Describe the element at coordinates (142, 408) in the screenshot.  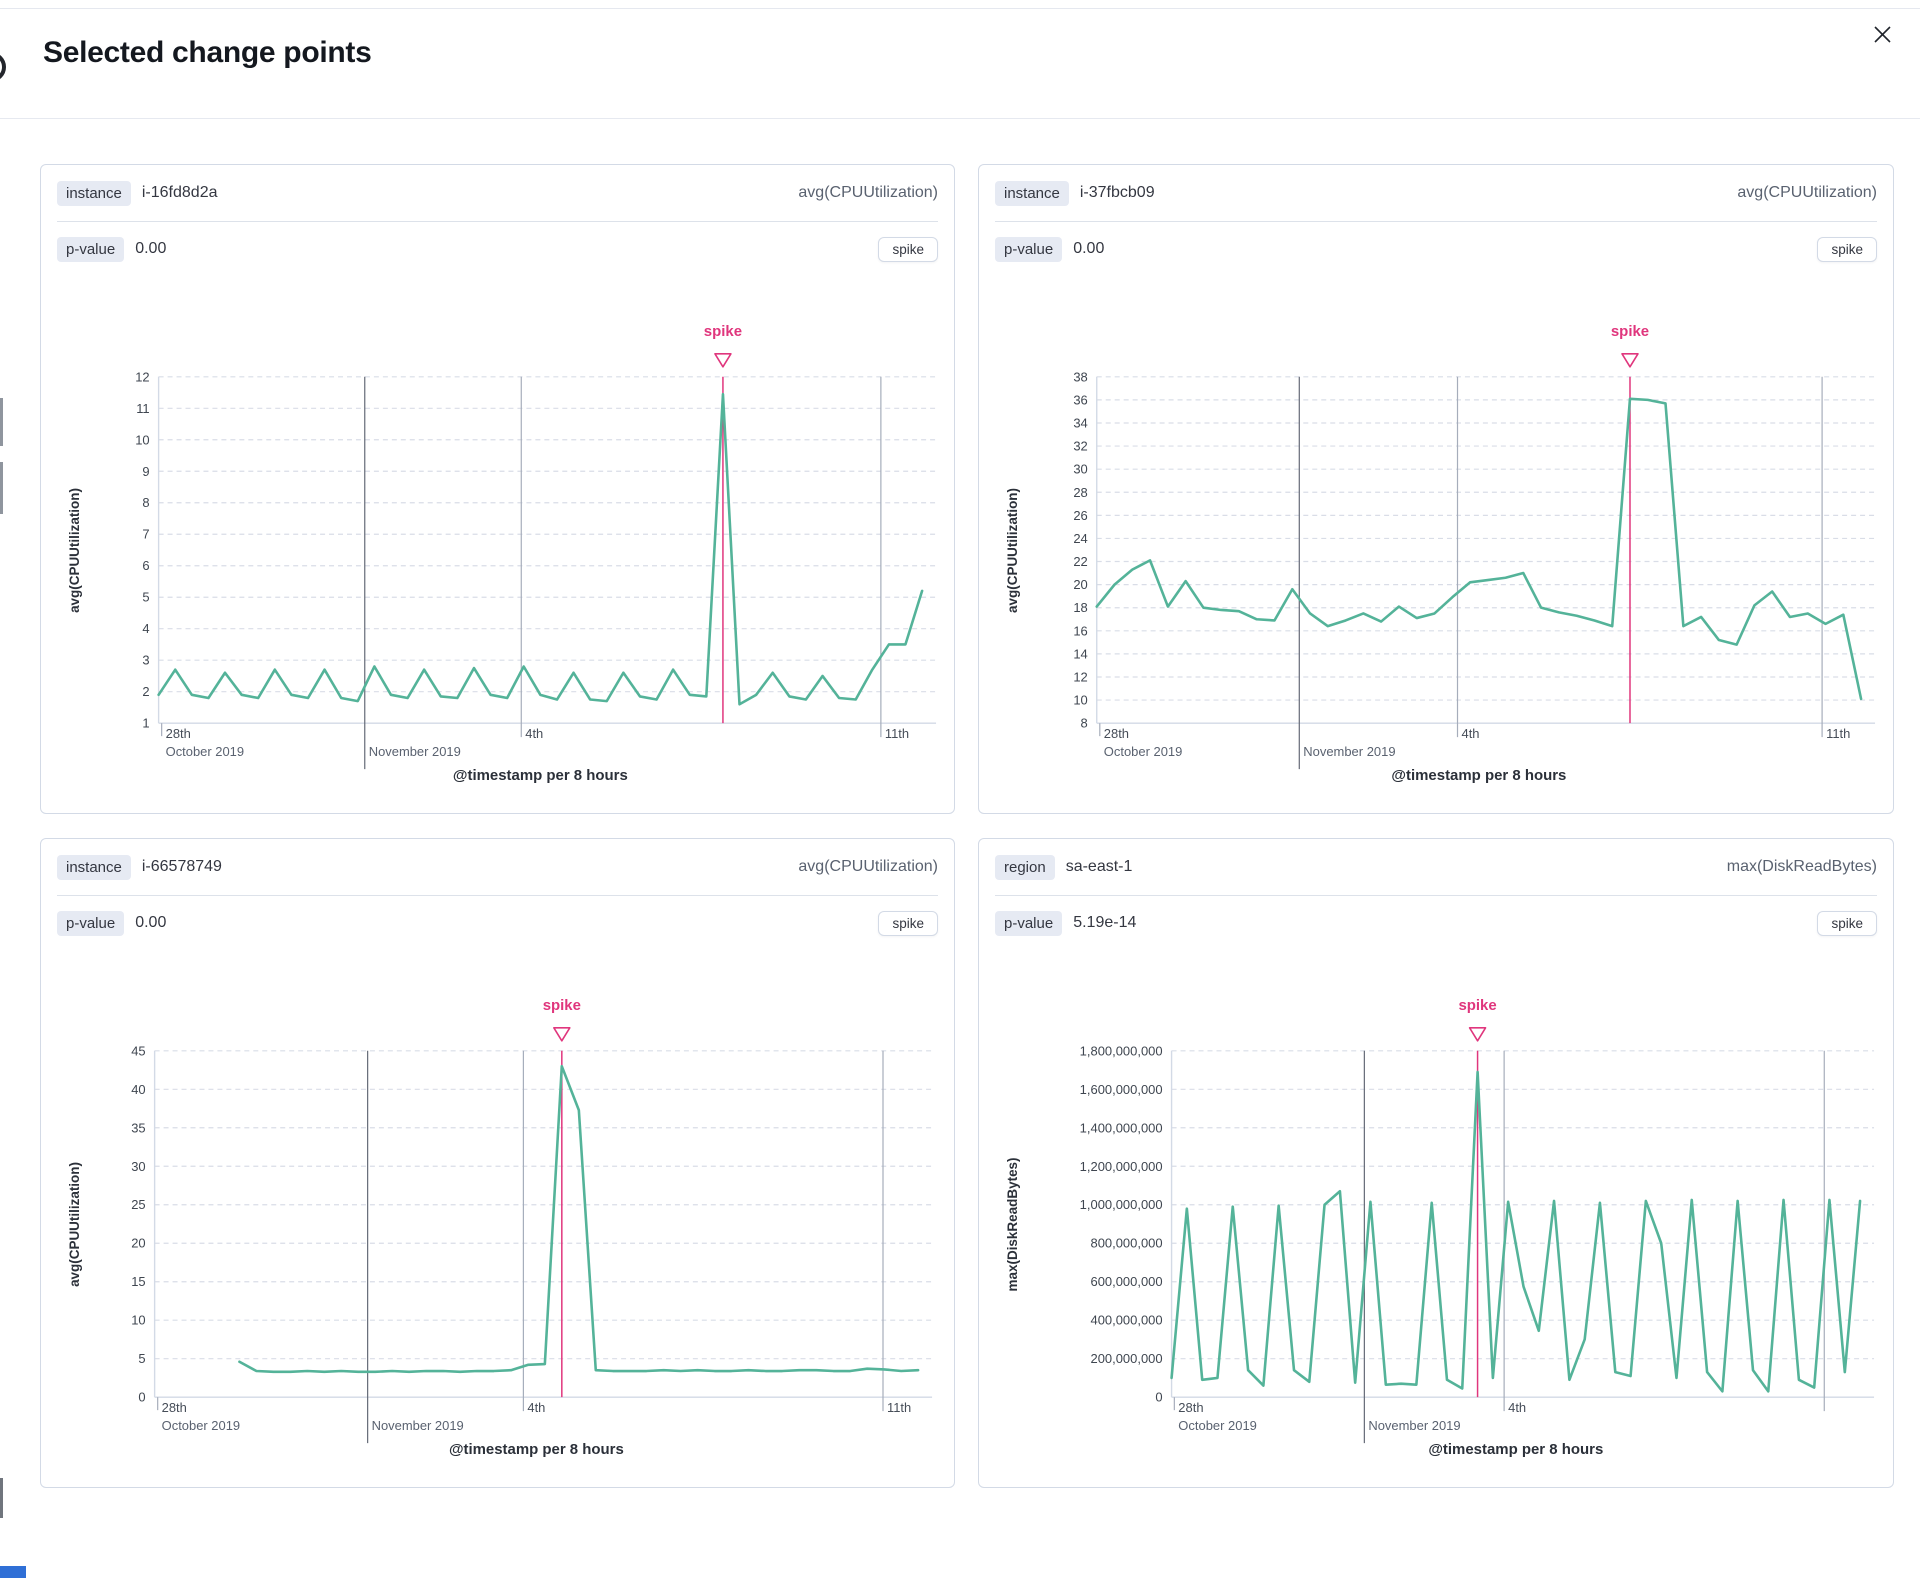
I see `svg-text: 11` at that location.